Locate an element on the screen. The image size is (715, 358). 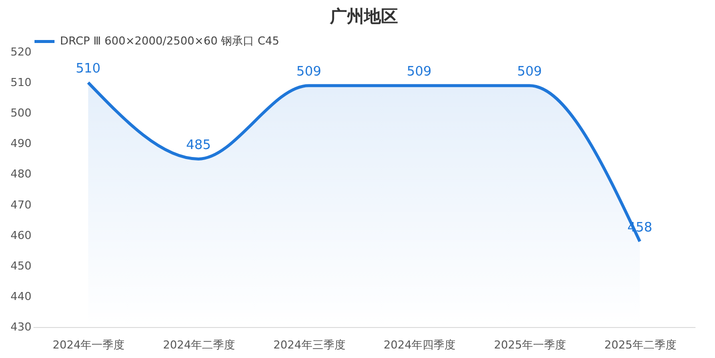
data-label: 485 is located at coordinates (198, 145).